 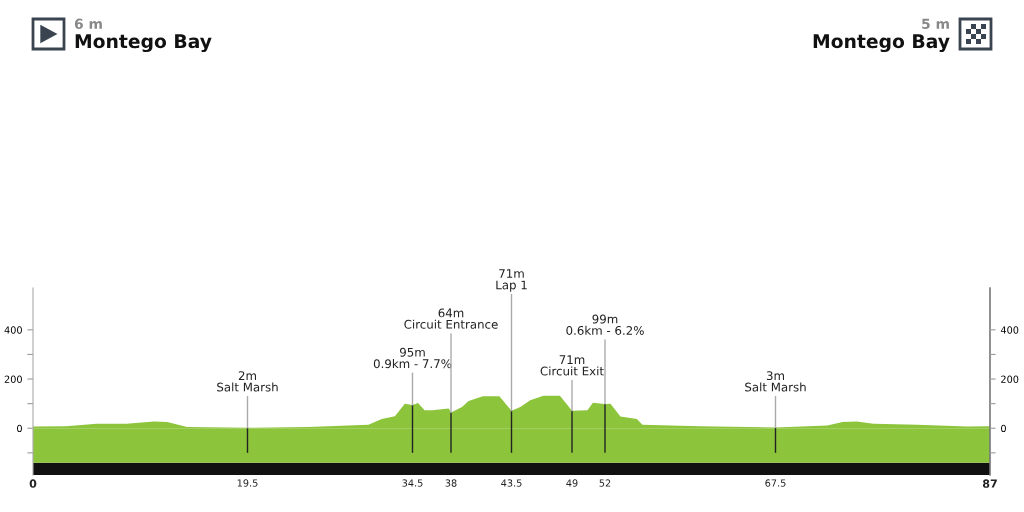 I want to click on annotation: 3m Salt Marsh, so click(x=775, y=381).